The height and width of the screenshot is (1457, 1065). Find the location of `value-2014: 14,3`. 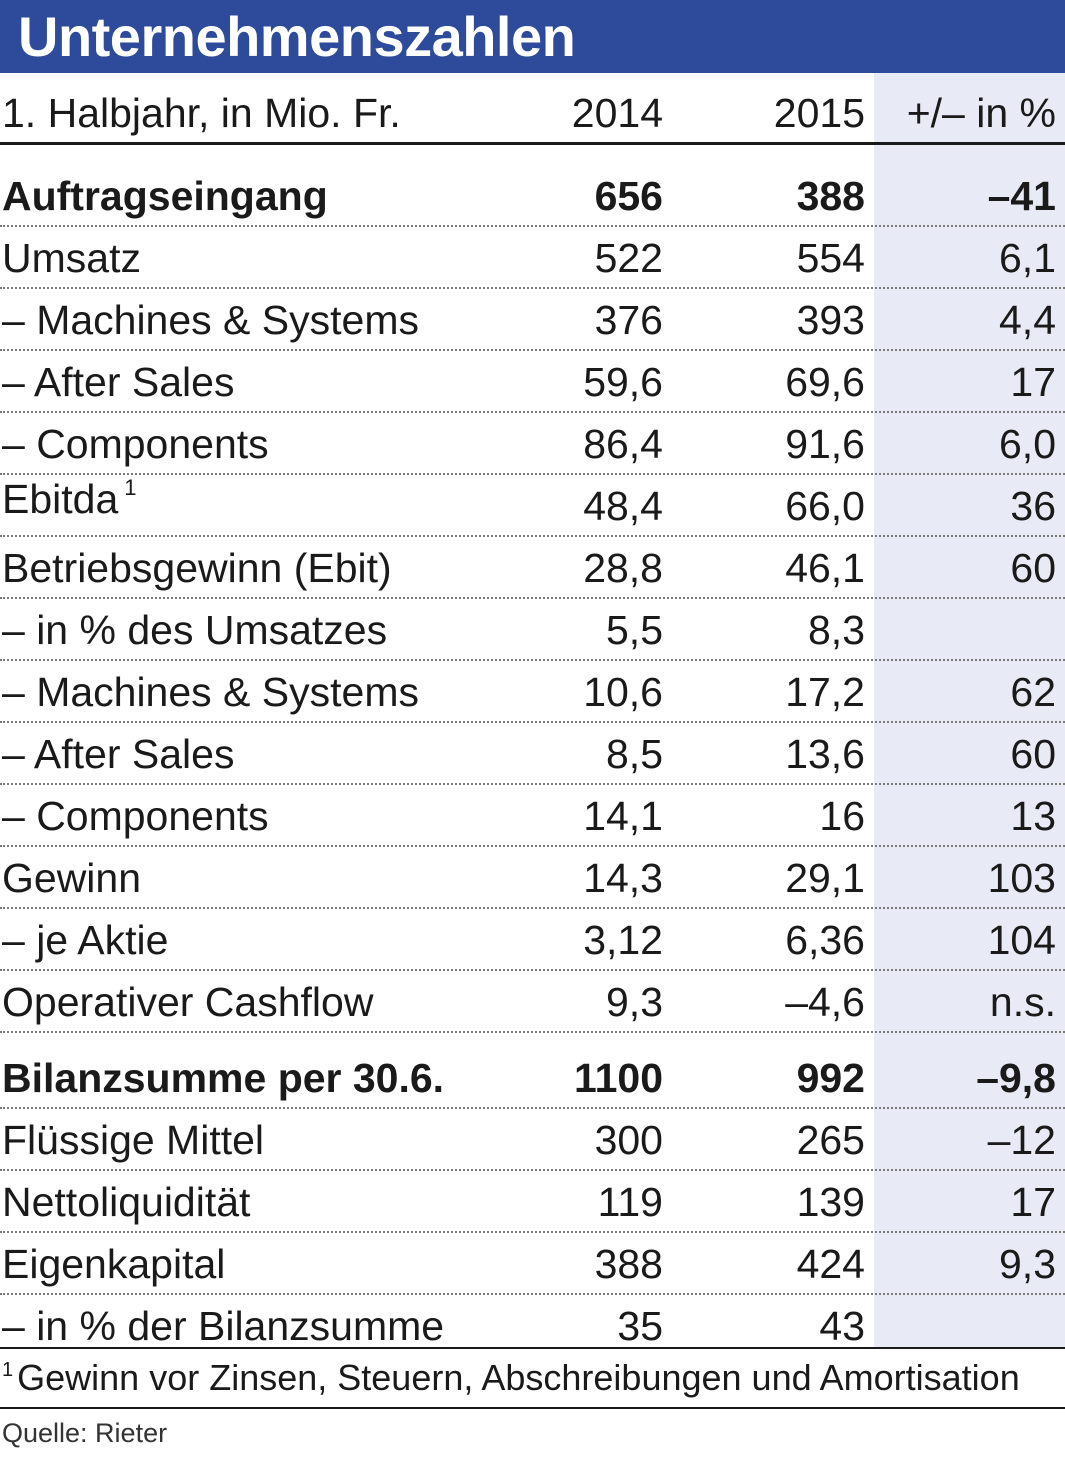

value-2014: 14,3 is located at coordinates (623, 878).